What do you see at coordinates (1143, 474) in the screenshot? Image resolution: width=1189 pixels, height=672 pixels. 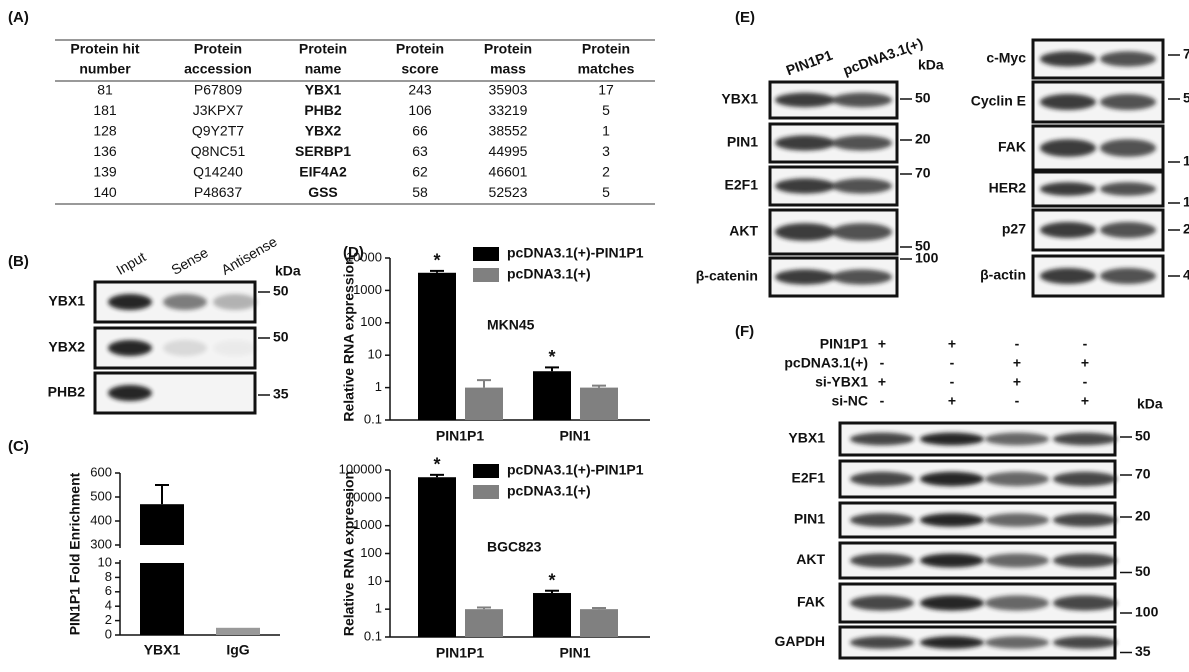 I see `marker-label: 70` at bounding box center [1143, 474].